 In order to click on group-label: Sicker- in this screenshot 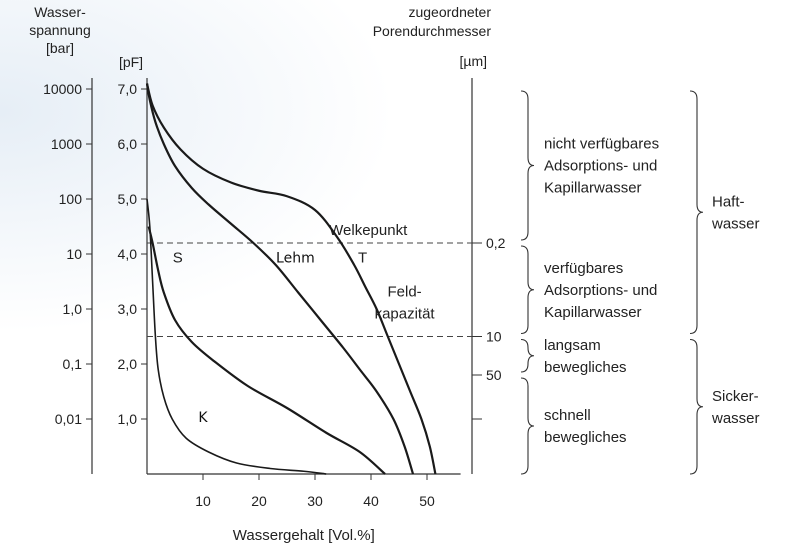, I will do `click(735, 396)`.